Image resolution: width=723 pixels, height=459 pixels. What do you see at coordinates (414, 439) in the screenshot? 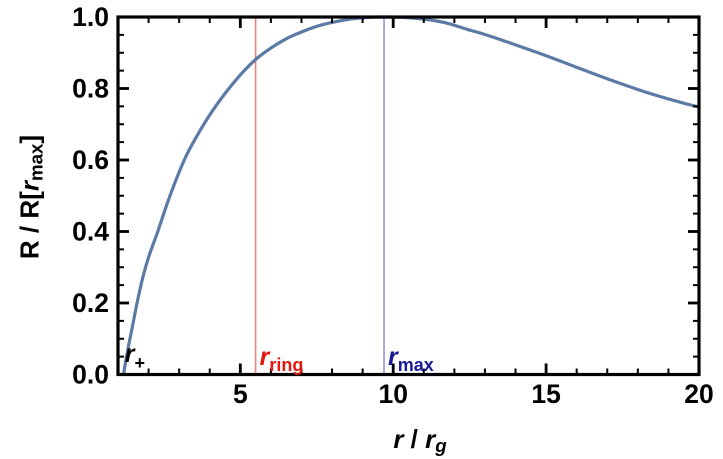
I see `x-axis-label-sep: /` at bounding box center [414, 439].